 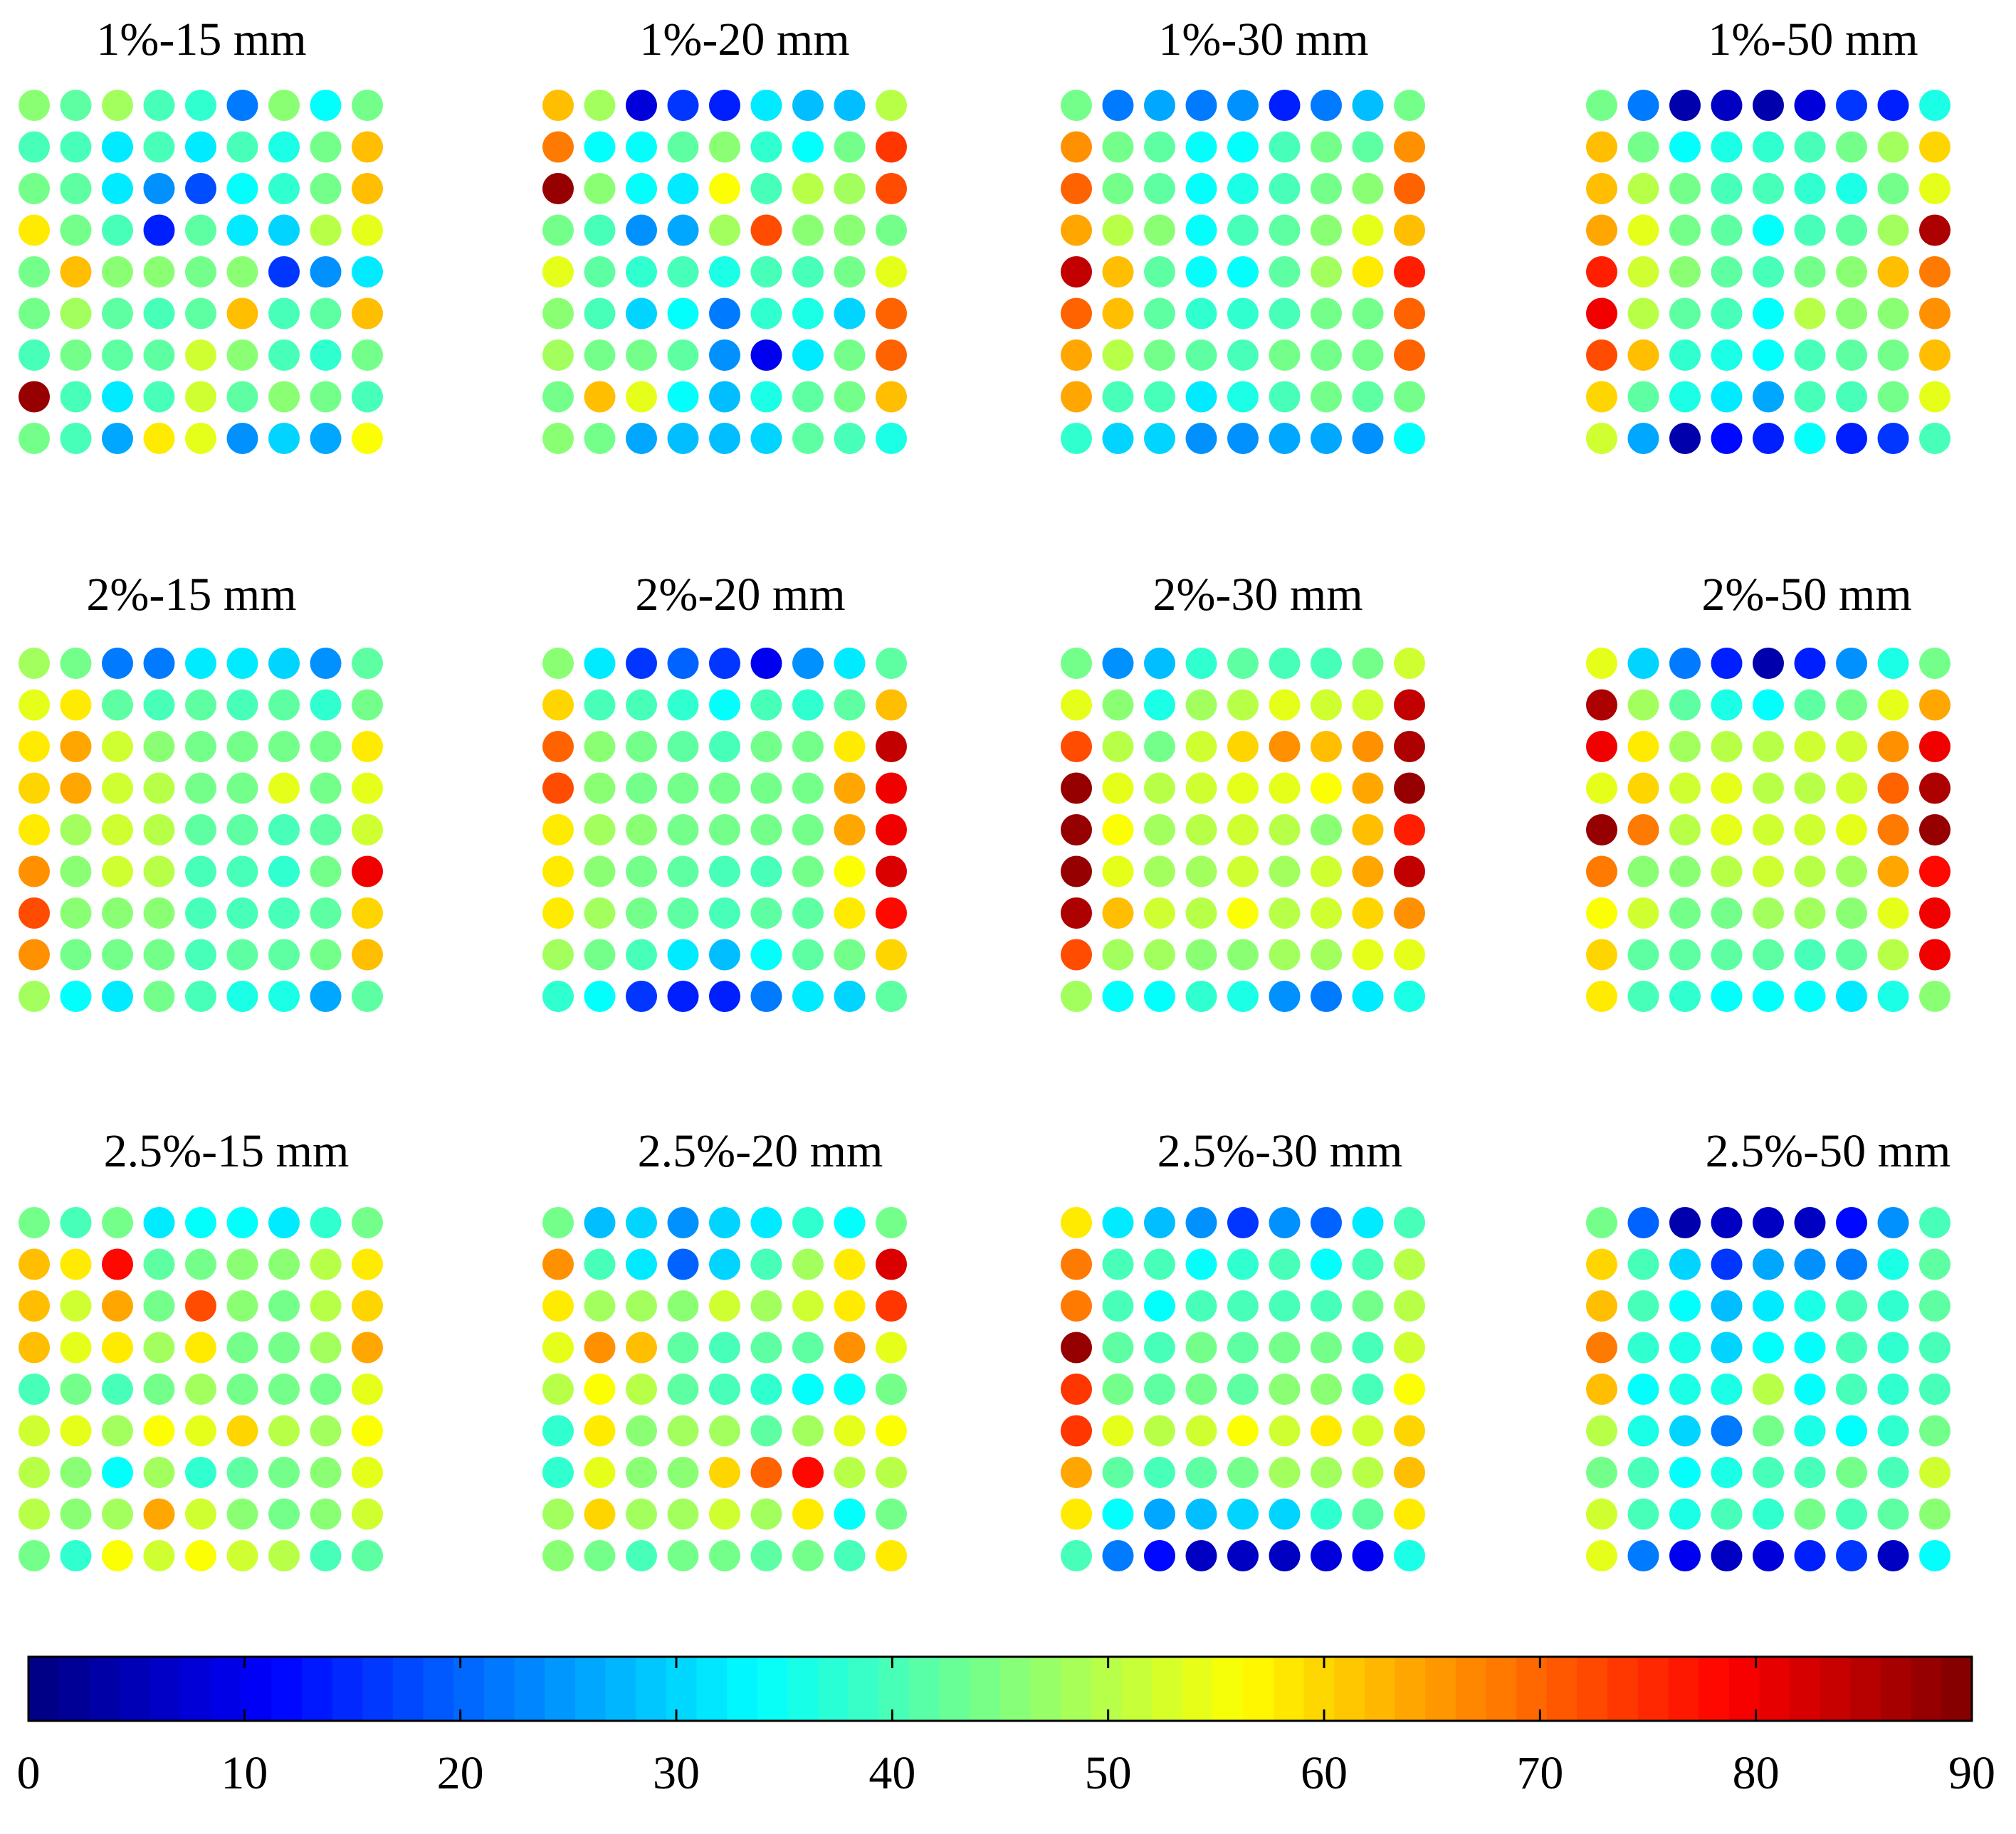 I want to click on panel: 1%-50 mm, so click(x=1768, y=234).